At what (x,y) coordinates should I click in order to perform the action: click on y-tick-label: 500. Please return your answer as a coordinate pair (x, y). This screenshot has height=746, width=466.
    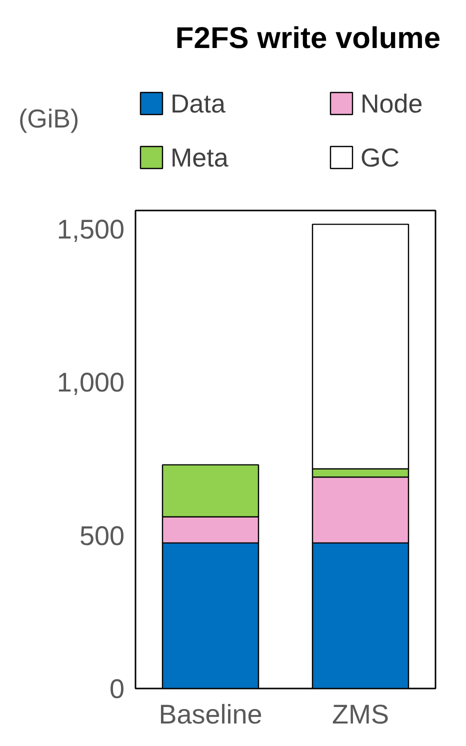
    Looking at the image, I should click on (102, 535).